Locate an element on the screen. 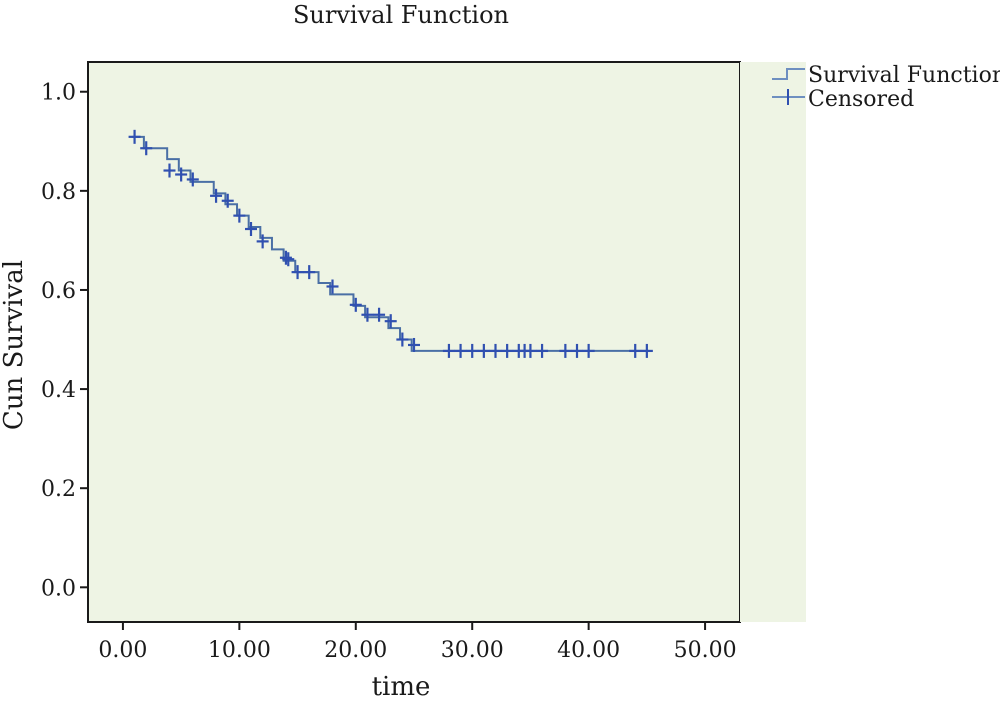 The image size is (1000, 718). legend: Survival Function Censored is located at coordinates (886, 87).